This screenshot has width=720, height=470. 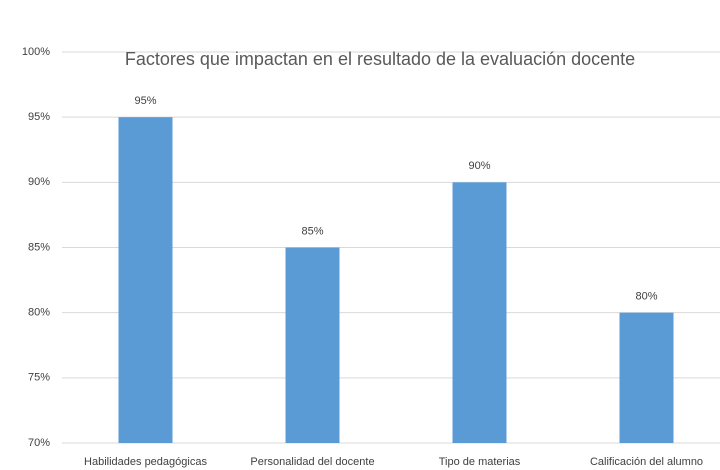 What do you see at coordinates (479, 166) in the screenshot?
I see `value-label: 90%` at bounding box center [479, 166].